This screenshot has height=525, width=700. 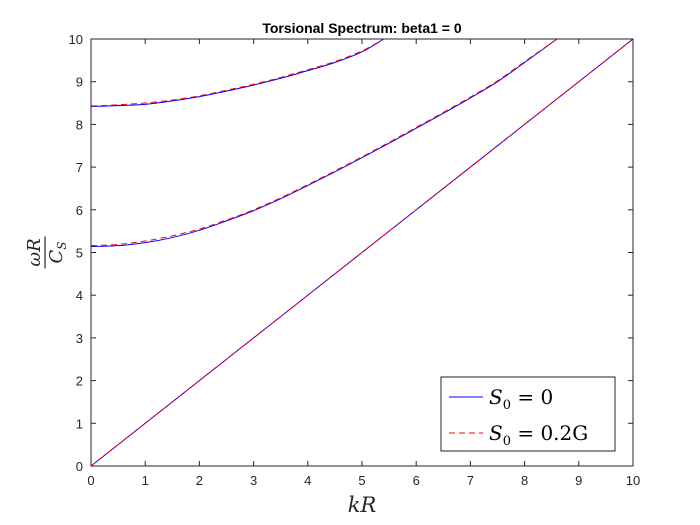 What do you see at coordinates (76, 39) in the screenshot?
I see `y-tick-label: 10` at bounding box center [76, 39].